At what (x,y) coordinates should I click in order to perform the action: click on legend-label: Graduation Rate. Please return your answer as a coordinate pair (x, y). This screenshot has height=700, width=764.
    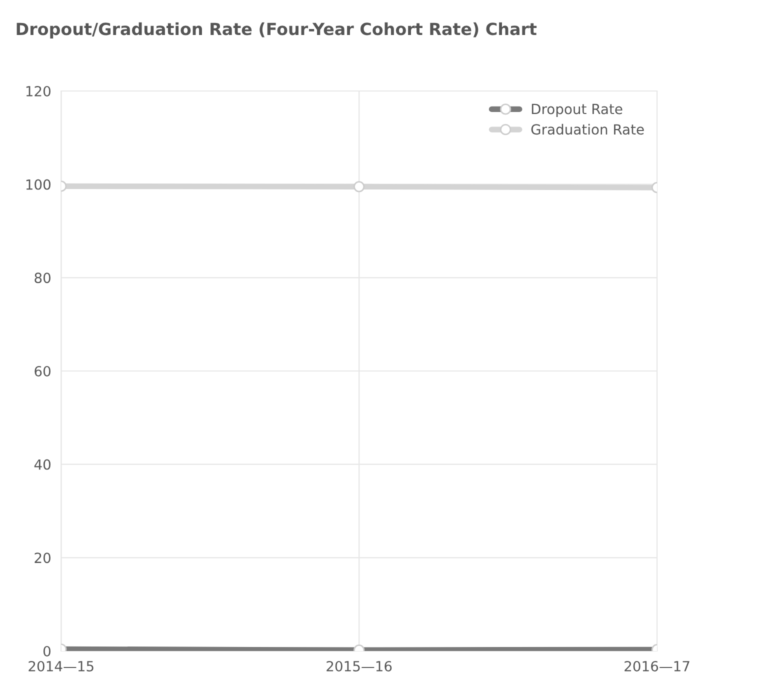
    Looking at the image, I should click on (587, 129).